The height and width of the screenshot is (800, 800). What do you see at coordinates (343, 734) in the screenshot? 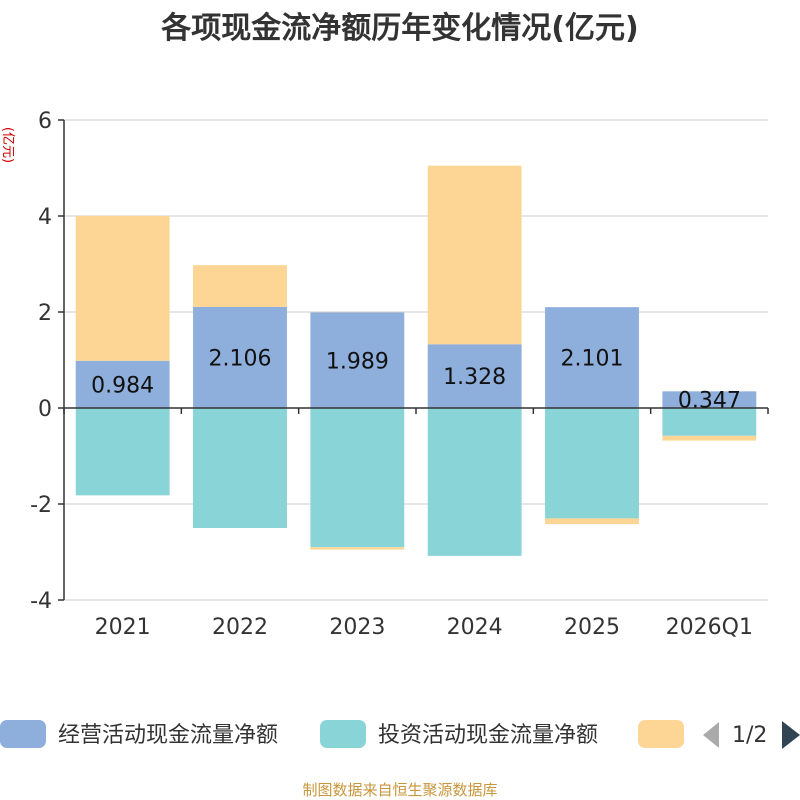
I see `legend-swatch-series2` at bounding box center [343, 734].